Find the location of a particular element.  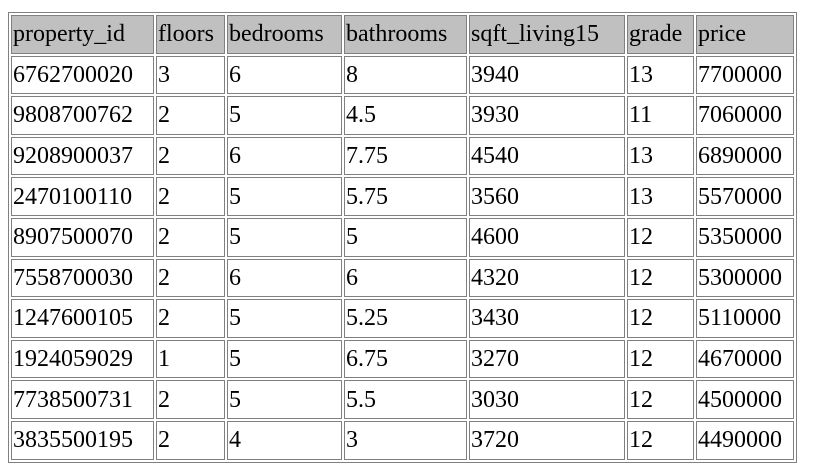

column-header-floors: floors is located at coordinates (190, 34).